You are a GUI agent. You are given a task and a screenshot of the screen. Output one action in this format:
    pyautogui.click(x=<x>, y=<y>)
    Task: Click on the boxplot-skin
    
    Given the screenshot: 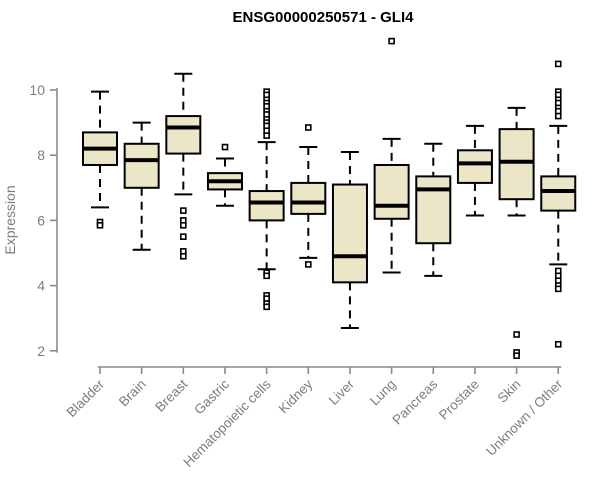 What is the action you would take?
    pyautogui.click(x=516, y=232)
    